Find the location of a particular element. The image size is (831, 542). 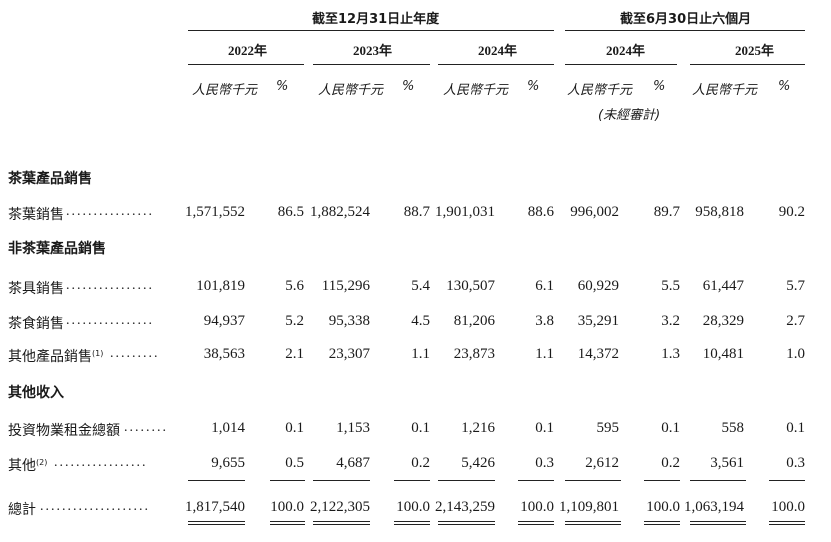

year-rule-2022 is located at coordinates (246, 64).